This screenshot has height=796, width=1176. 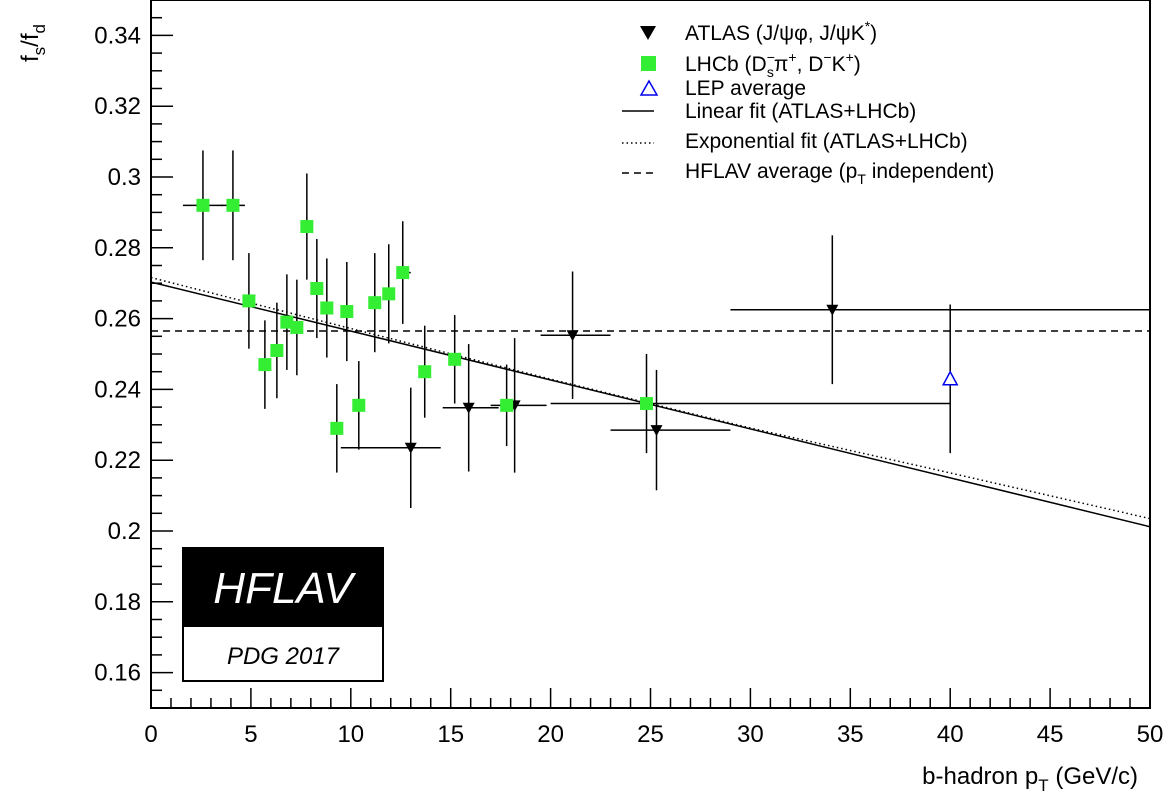 I want to click on y-tick-label: 0.24, so click(x=117, y=389).